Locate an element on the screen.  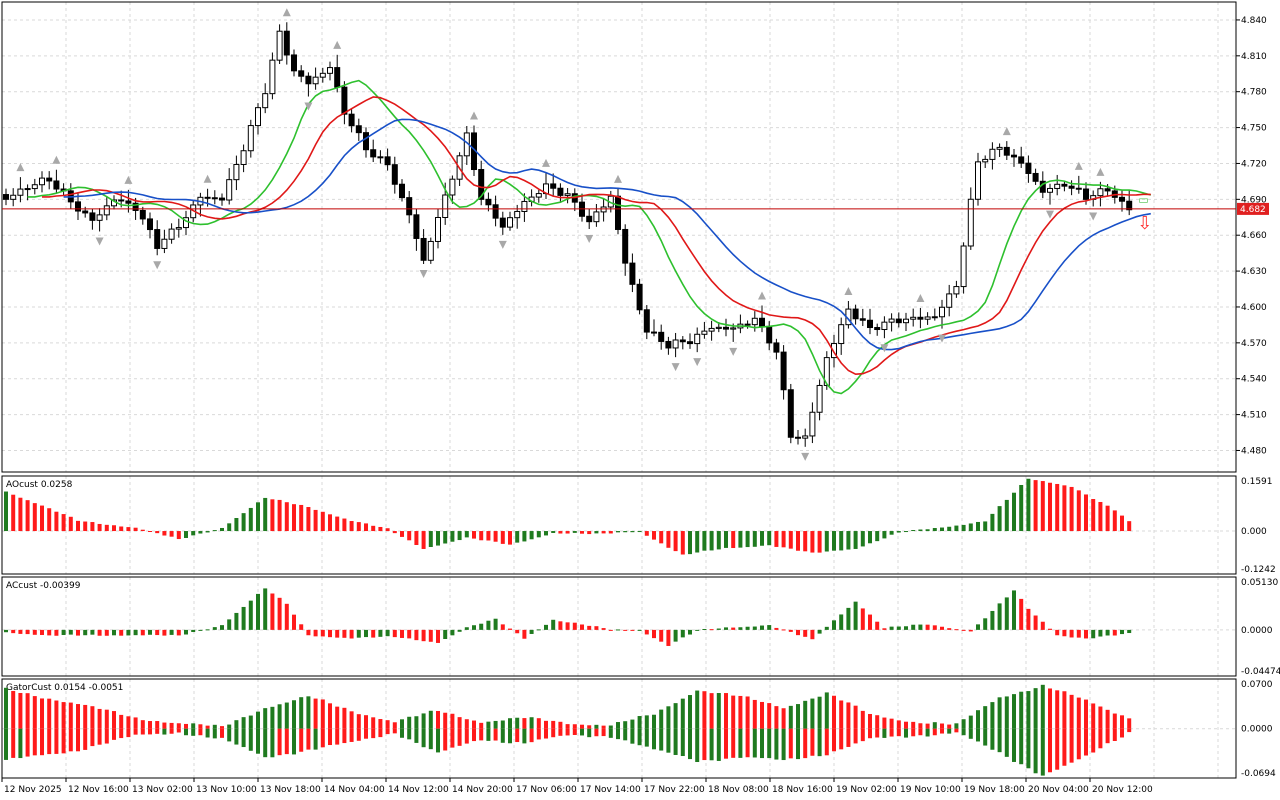
ao-panel: AOcust 0.0258 is located at coordinates (568, 516).